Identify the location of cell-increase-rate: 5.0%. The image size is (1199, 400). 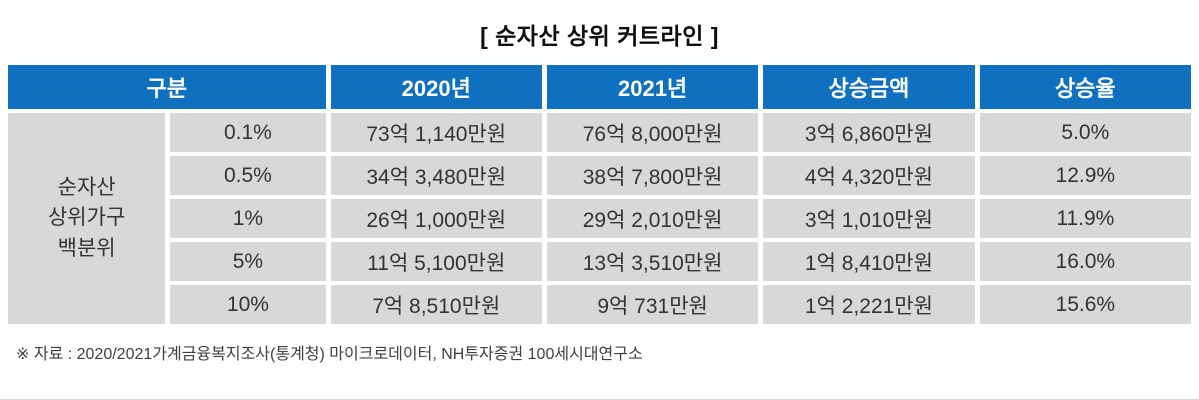
(1085, 132).